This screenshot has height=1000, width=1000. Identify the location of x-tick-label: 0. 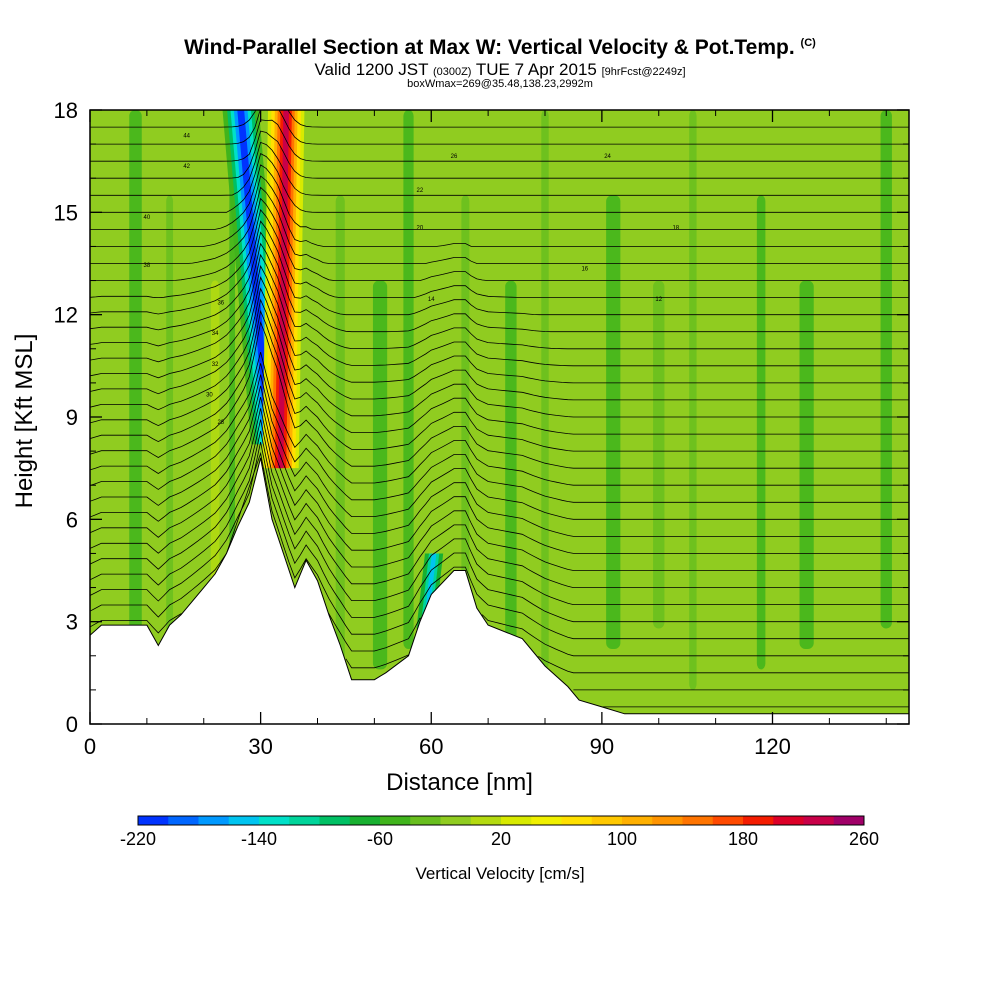
(90, 746).